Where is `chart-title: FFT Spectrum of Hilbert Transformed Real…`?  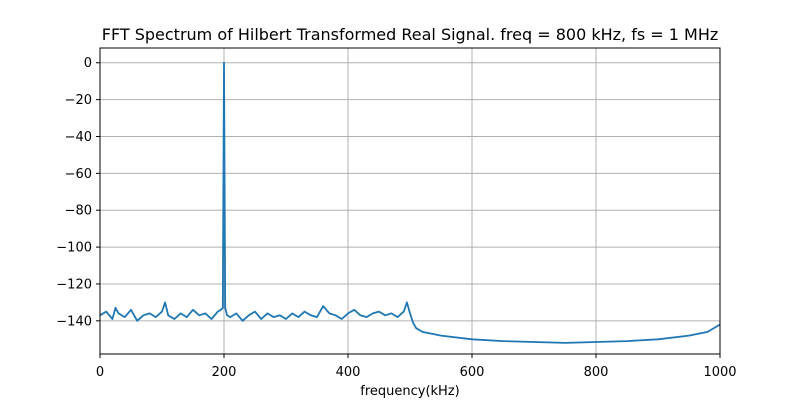 chart-title: FFT Spectrum of Hilbert Transformed Real… is located at coordinates (410, 34).